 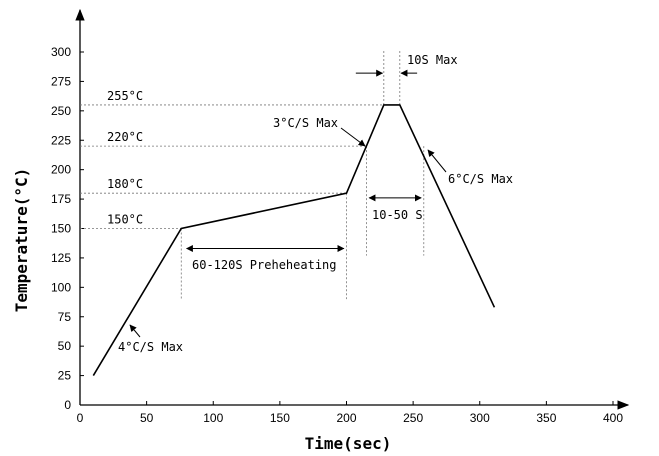 I want to click on ramp-down-arrow, so click(x=437, y=161).